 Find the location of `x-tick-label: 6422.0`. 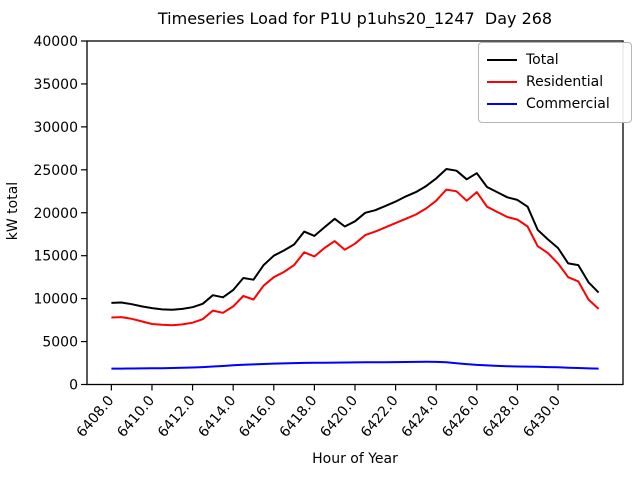

x-tick-label: 6422.0 is located at coordinates (380, 417).